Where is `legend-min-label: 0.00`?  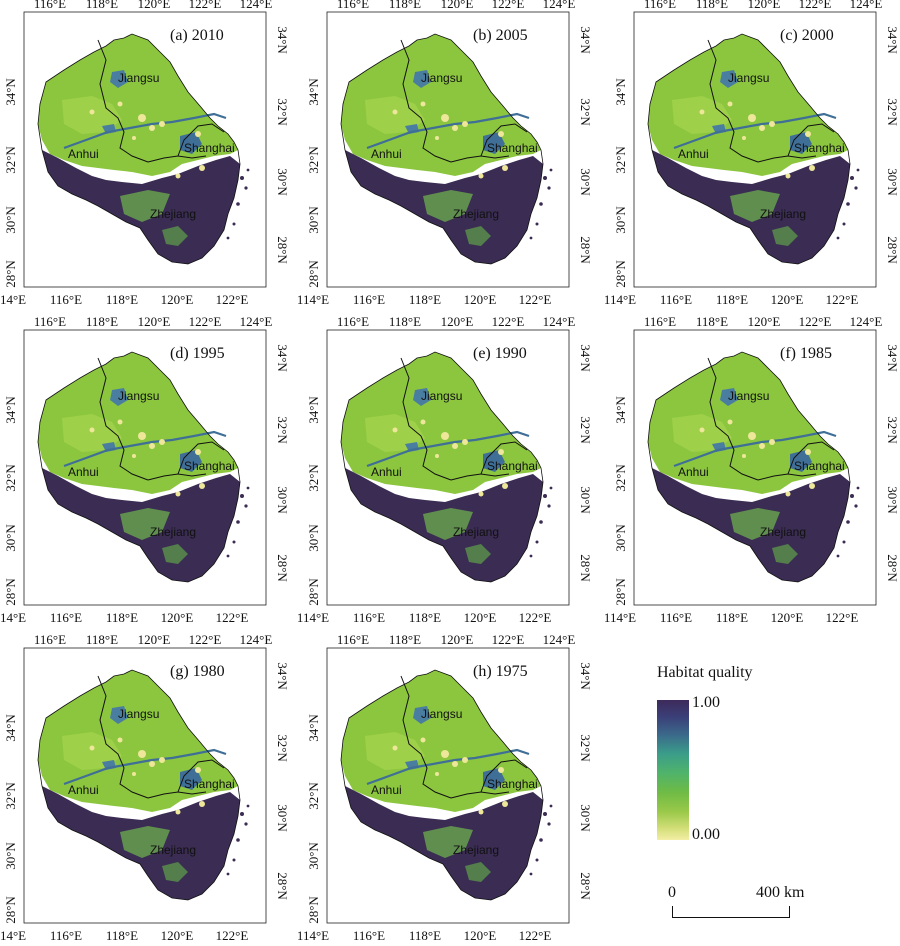 legend-min-label: 0.00 is located at coordinates (706, 834).